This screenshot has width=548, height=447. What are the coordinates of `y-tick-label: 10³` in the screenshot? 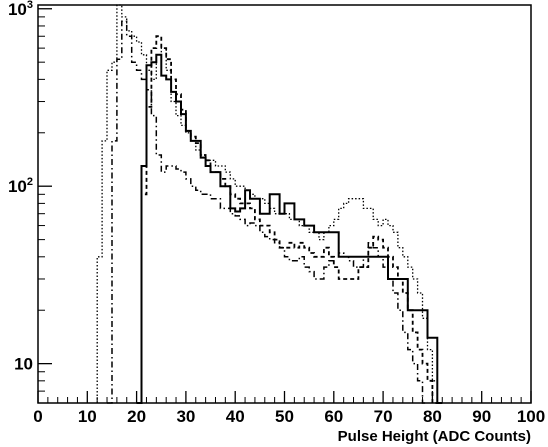 It's located at (20, 9).